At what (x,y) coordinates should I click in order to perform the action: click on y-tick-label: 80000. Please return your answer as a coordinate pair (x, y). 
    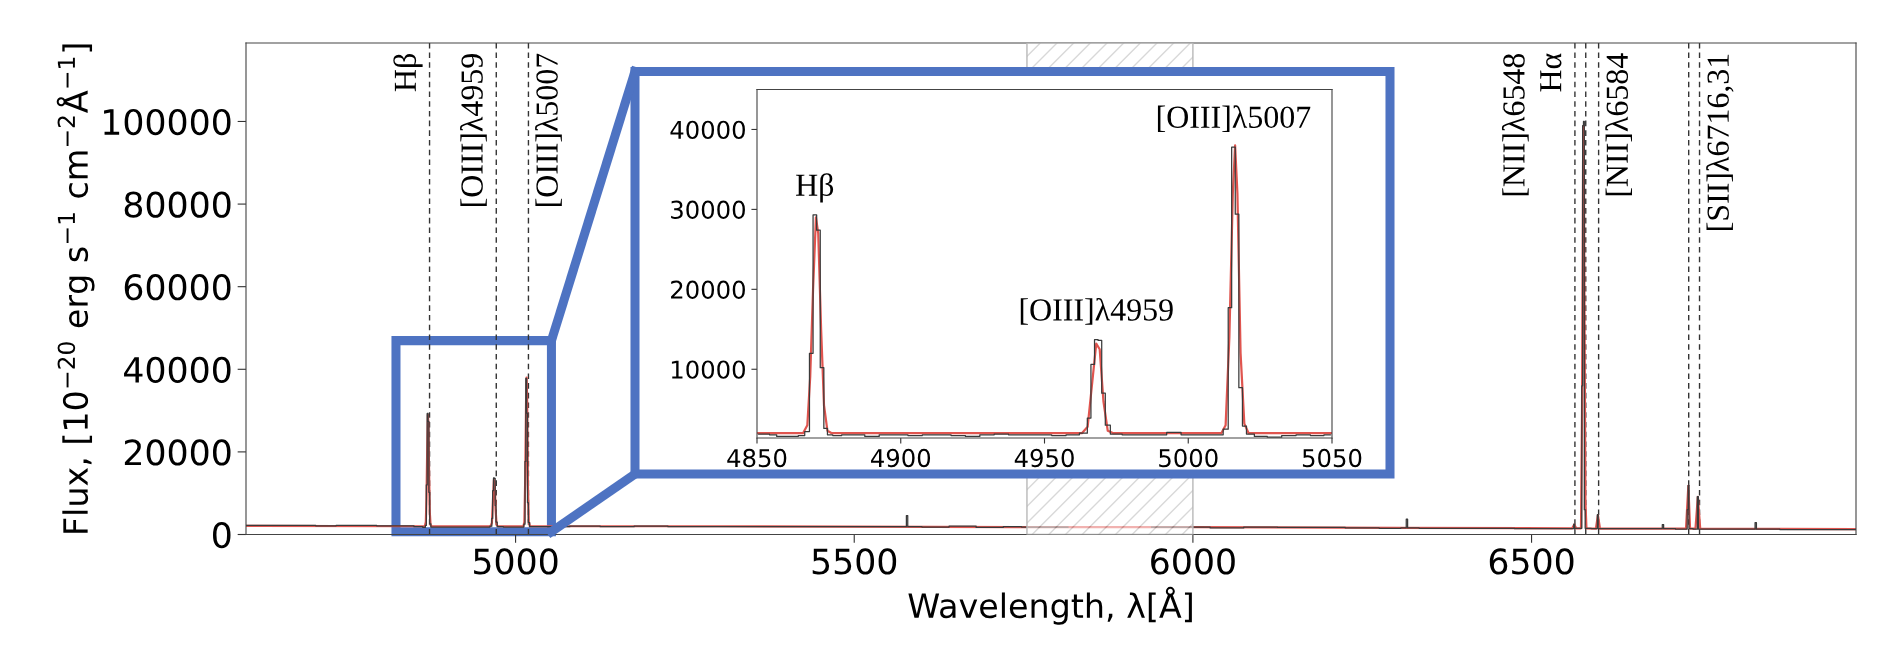
    Looking at the image, I should click on (177, 204).